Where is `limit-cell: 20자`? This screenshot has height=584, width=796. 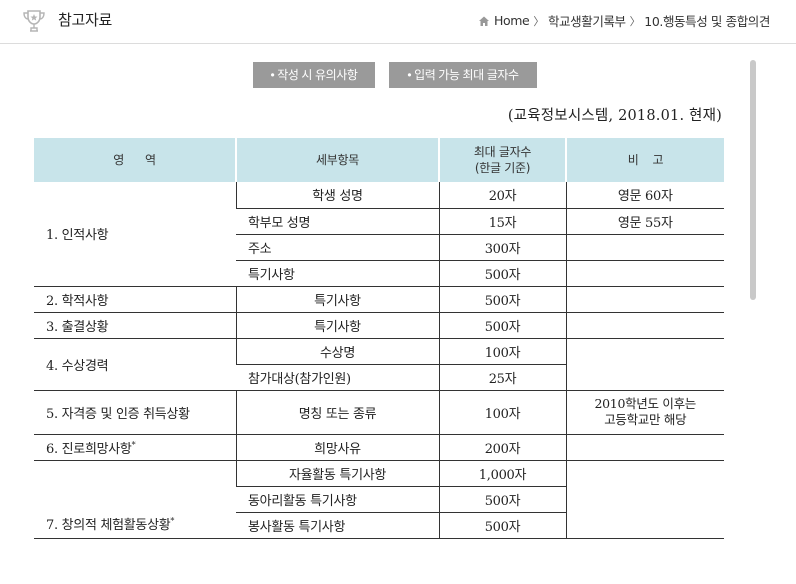 limit-cell: 20자 is located at coordinates (502, 195).